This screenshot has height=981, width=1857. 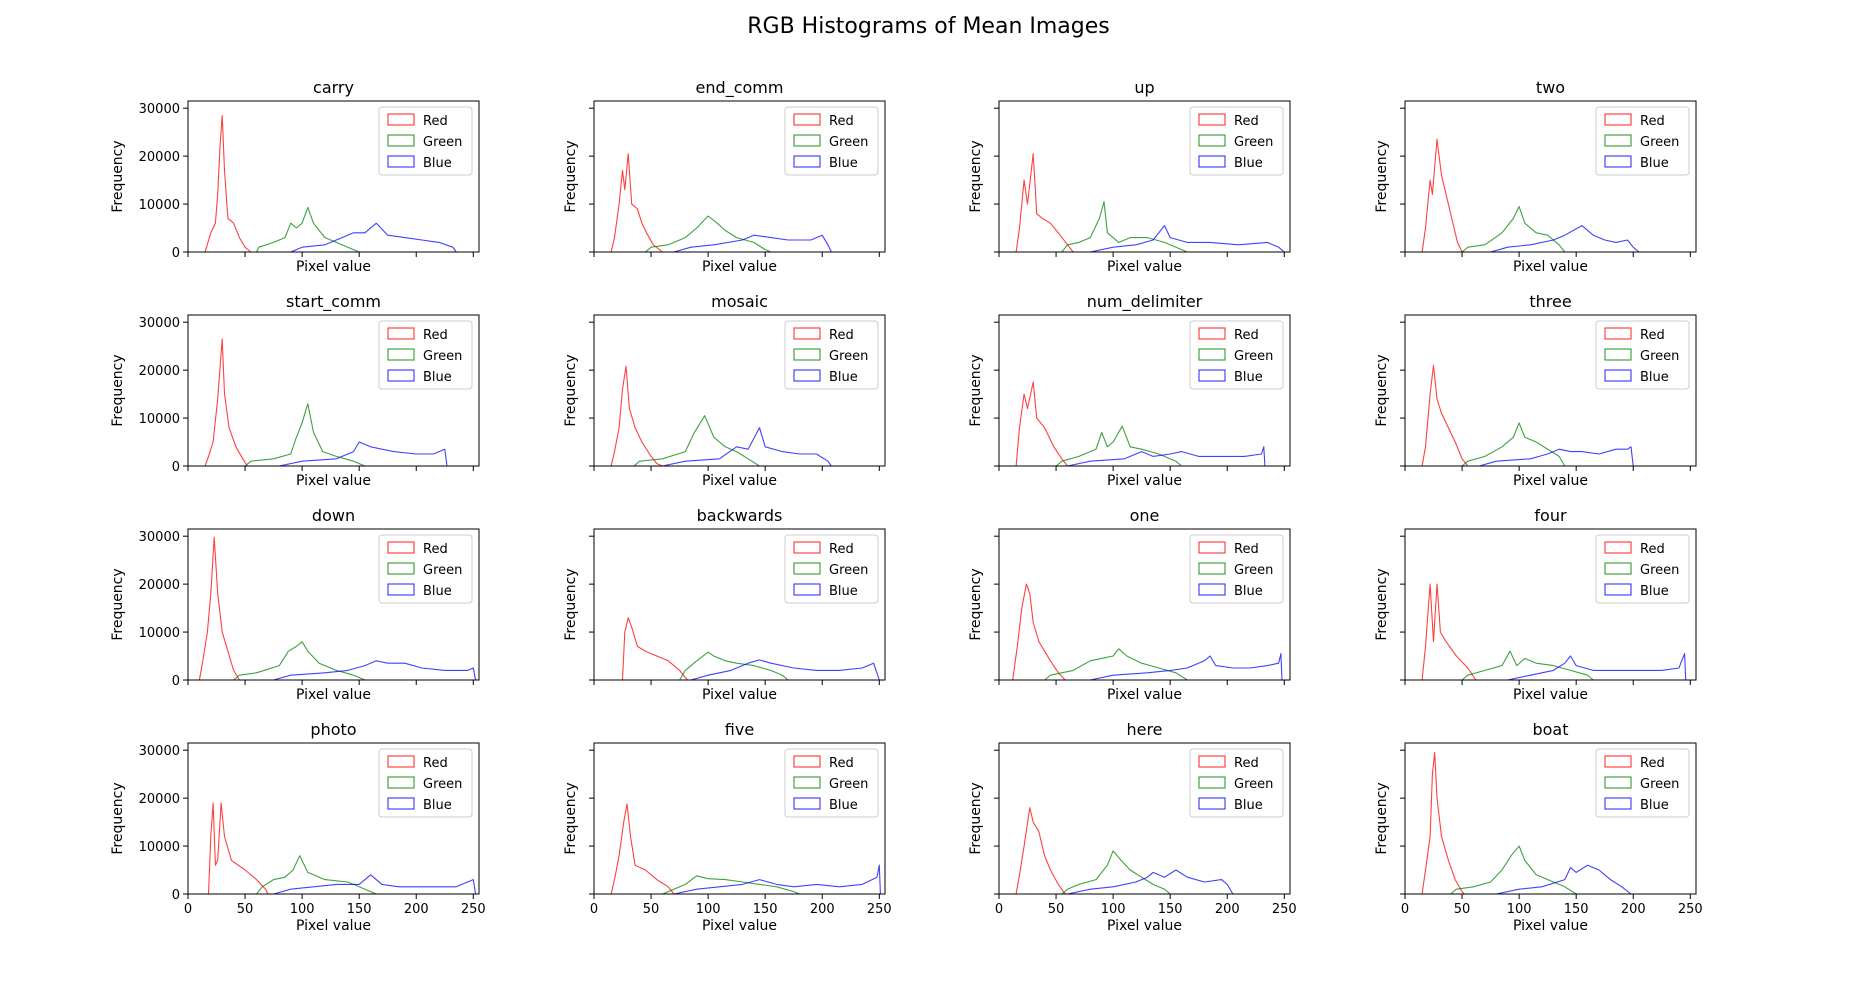 I want to click on x-tick-label: 50, so click(x=245, y=909).